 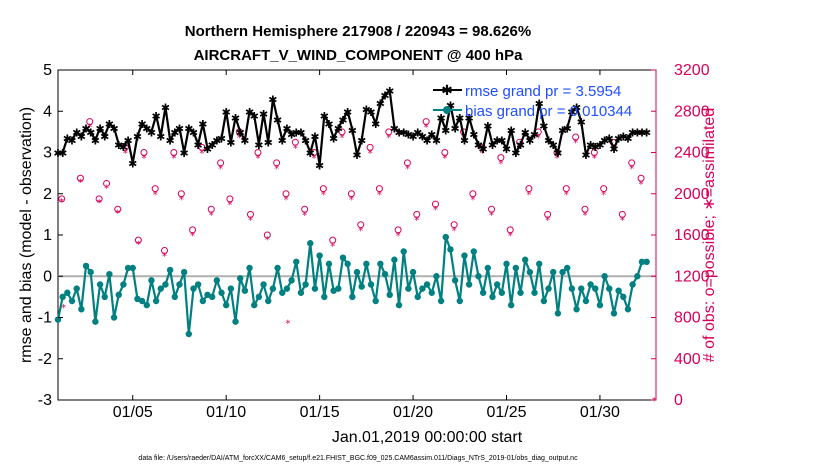 I want to click on obs_extremes-point: *, so click(x=63, y=308).